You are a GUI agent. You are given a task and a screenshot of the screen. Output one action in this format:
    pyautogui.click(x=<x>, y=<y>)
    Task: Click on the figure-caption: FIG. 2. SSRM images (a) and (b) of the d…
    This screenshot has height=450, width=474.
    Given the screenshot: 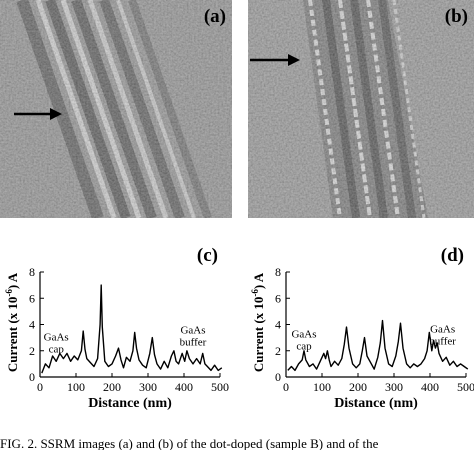 What is the action you would take?
    pyautogui.click(x=189, y=443)
    